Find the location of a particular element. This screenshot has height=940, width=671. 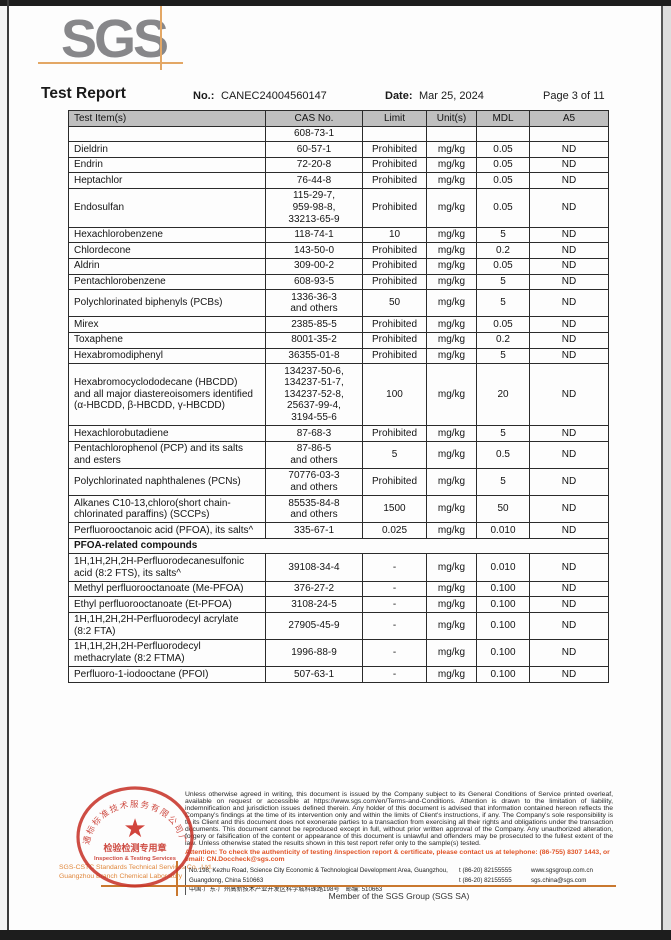

cell-mdl is located at coordinates (503, 134).